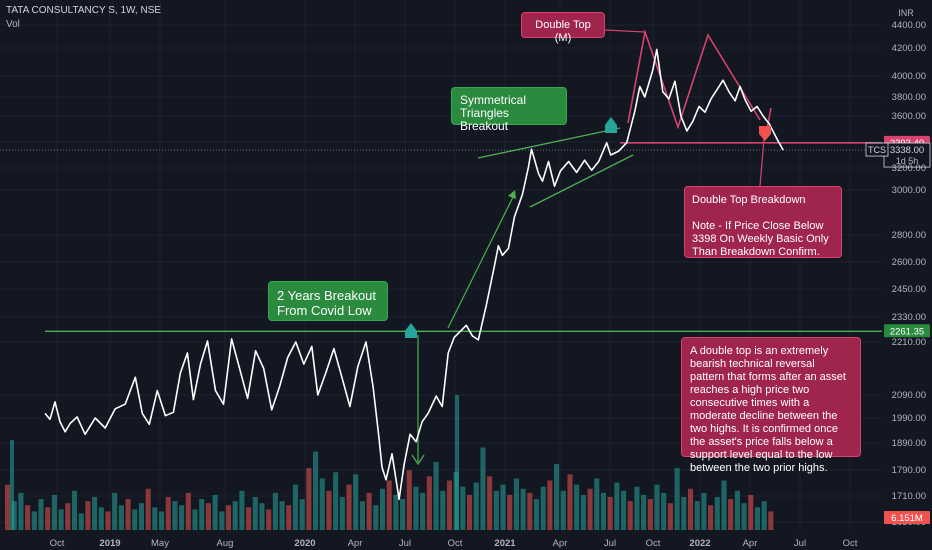 This screenshot has width=932, height=550. Describe the element at coordinates (694, 79) in the screenshot. I see `double-top-m-pattern` at that location.